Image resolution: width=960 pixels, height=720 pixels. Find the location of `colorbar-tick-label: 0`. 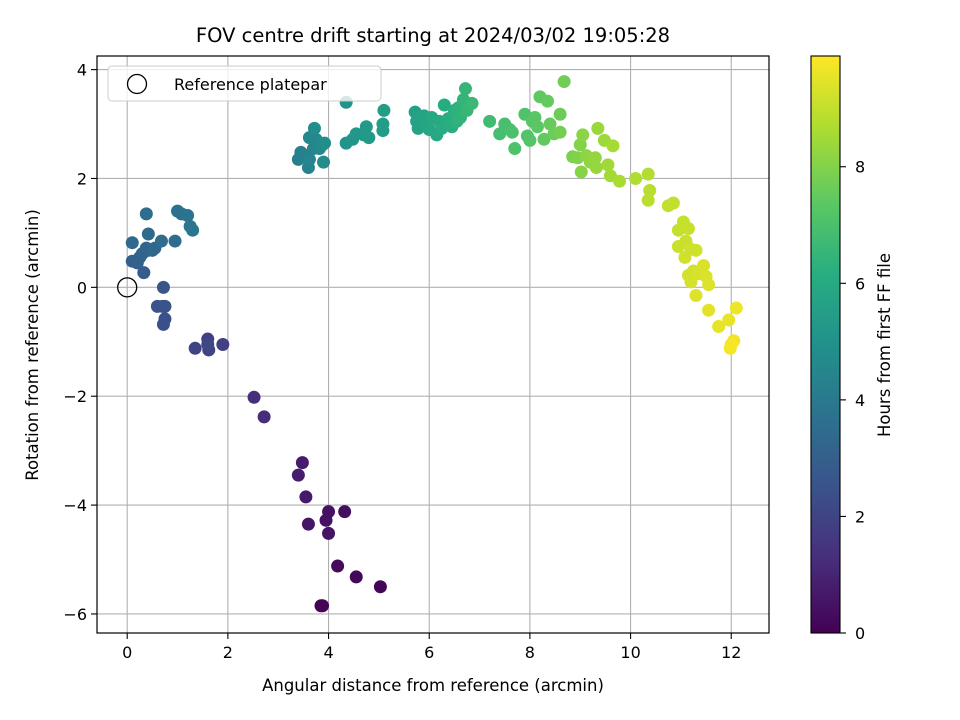

colorbar-tick-label: 0 is located at coordinates (860, 633).